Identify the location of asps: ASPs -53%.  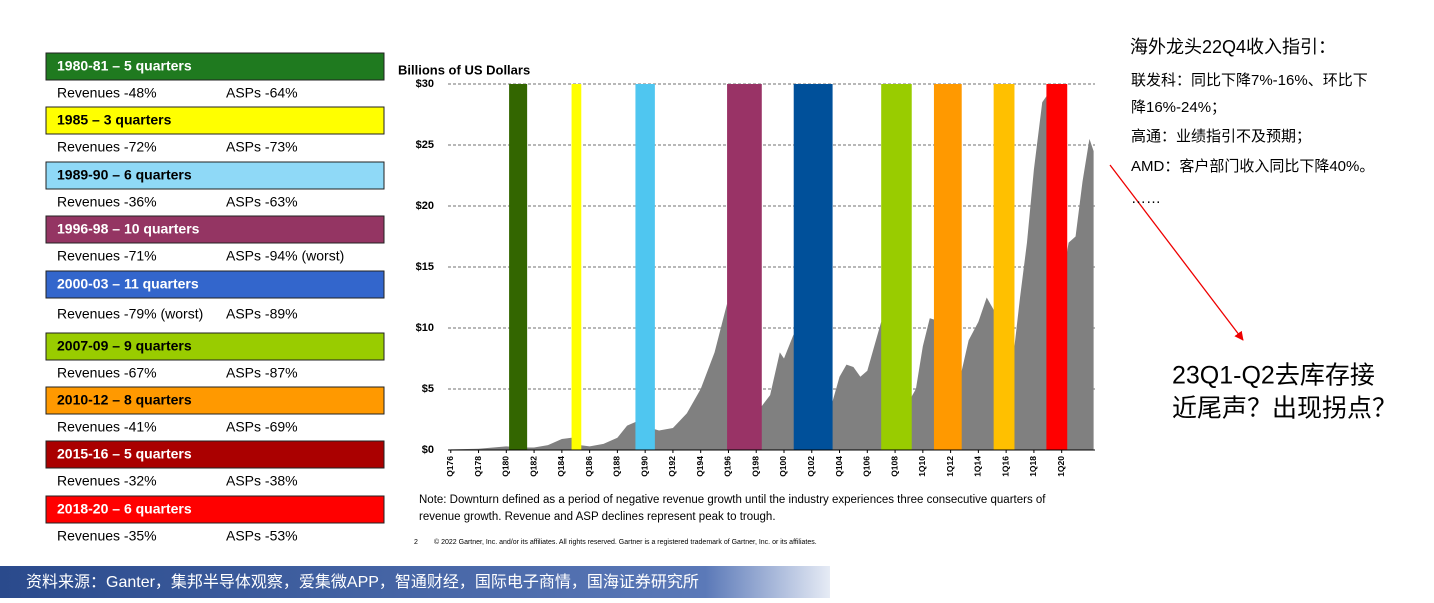
(262, 536).